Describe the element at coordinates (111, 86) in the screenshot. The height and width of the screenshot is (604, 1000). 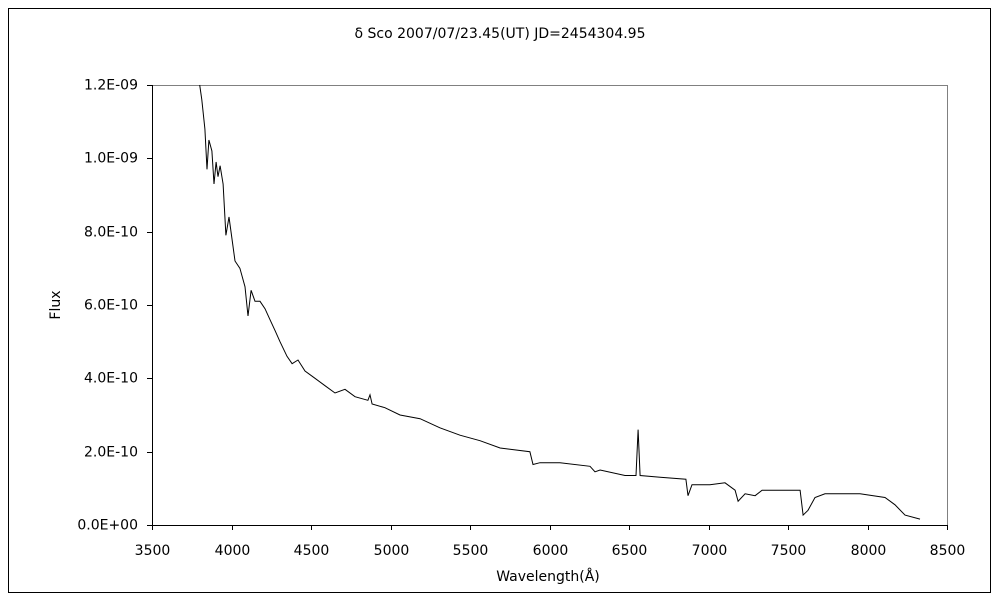
I see `y-tick-label: 1.2E-09` at that location.